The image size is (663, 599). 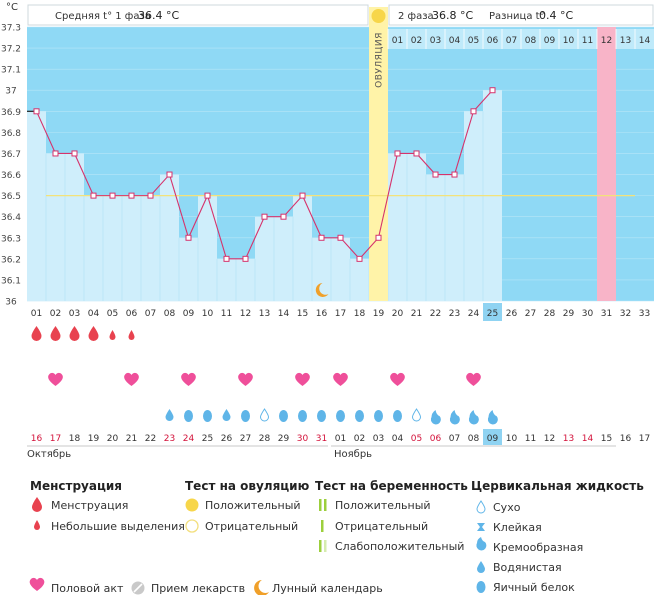 I want to click on legend-cervical-dry: Сухо, so click(x=507, y=507).